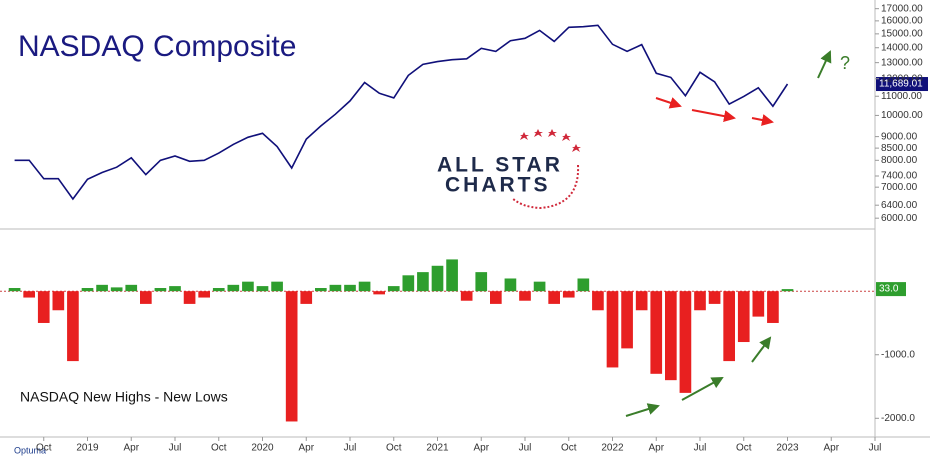 The height and width of the screenshot is (458, 930). What do you see at coordinates (845, 63) in the screenshot?
I see `annotation: ?` at bounding box center [845, 63].